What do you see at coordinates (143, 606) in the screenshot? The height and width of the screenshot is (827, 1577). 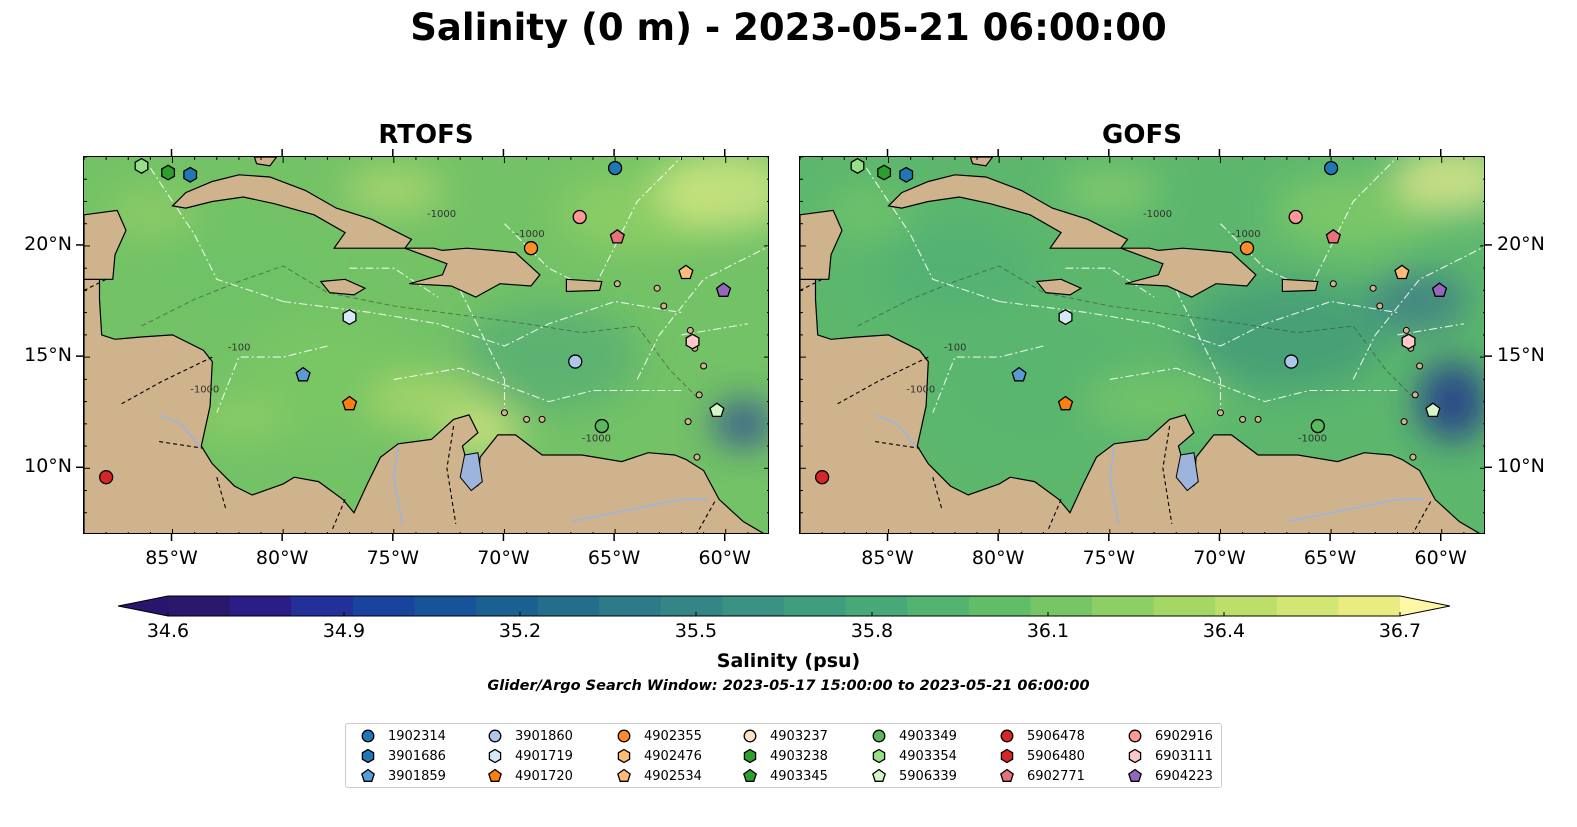 I see `colorbar-extend-under` at bounding box center [143, 606].